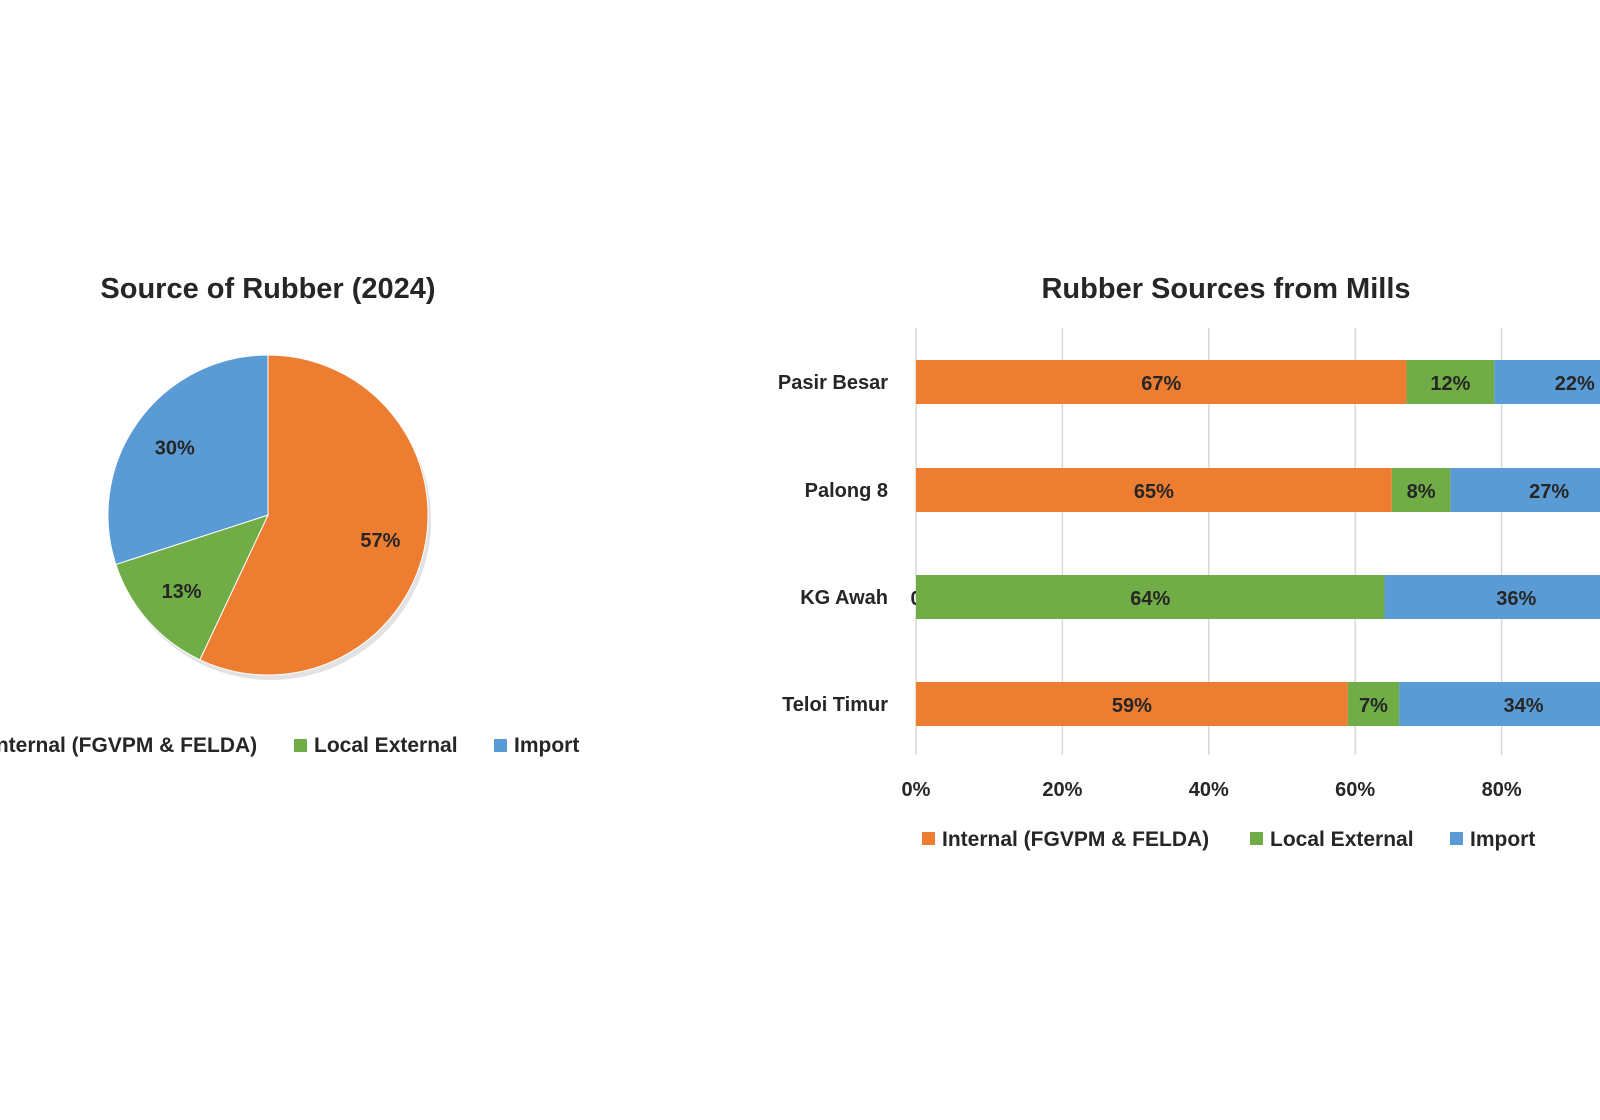 This screenshot has height=1120, width=1600. I want to click on bar-data-label: 34%, so click(1524, 706).